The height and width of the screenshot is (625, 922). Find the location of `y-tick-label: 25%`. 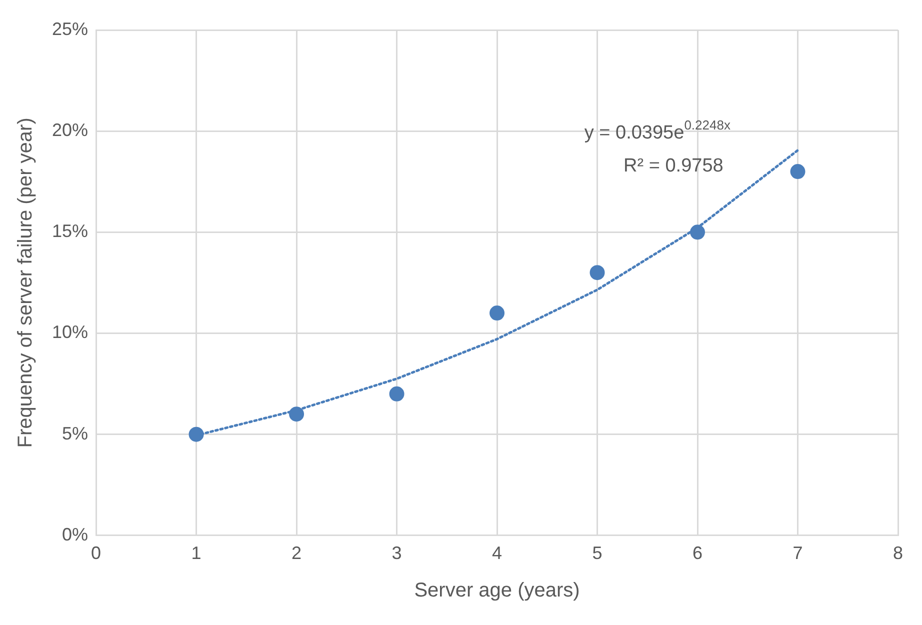

y-tick-label: 25% is located at coordinates (70, 28).